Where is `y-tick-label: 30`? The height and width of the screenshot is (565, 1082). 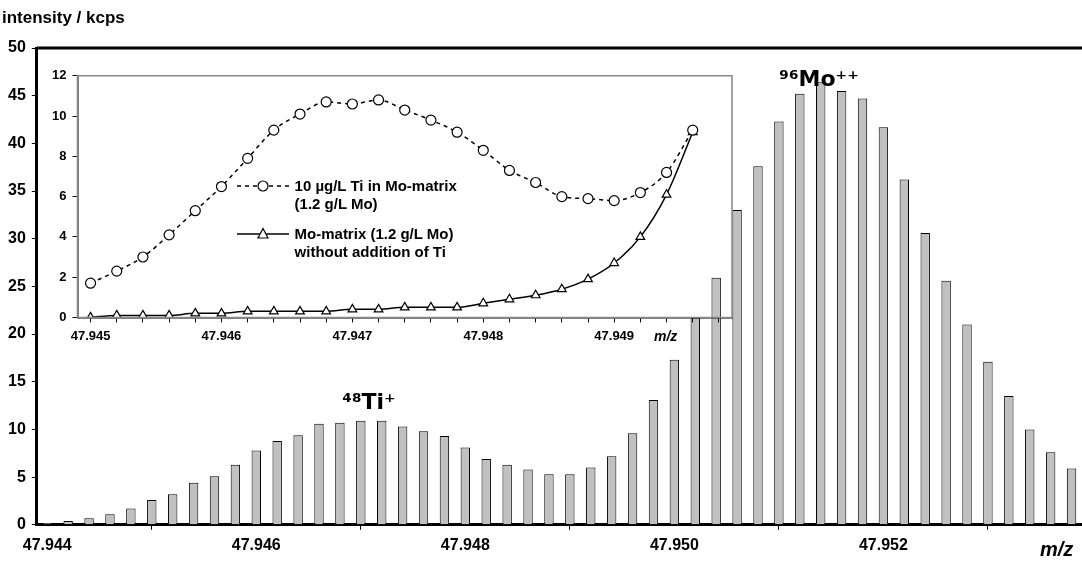 y-tick-label: 30 is located at coordinates (17, 238).